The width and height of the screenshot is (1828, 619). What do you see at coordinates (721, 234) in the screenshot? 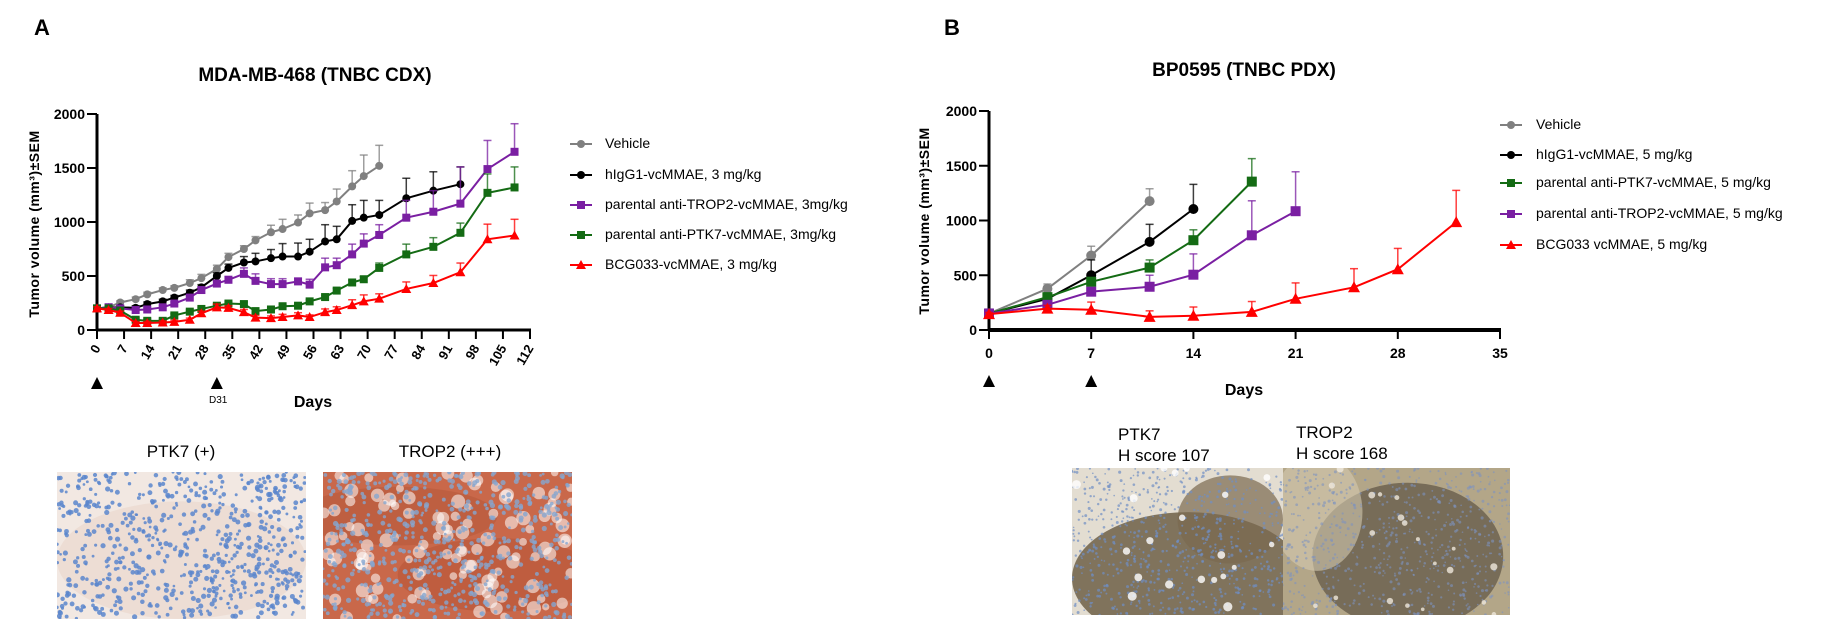
I see `legend-entry: parental anti-PTK7-vcMMAE, 3mg/kg` at bounding box center [721, 234].